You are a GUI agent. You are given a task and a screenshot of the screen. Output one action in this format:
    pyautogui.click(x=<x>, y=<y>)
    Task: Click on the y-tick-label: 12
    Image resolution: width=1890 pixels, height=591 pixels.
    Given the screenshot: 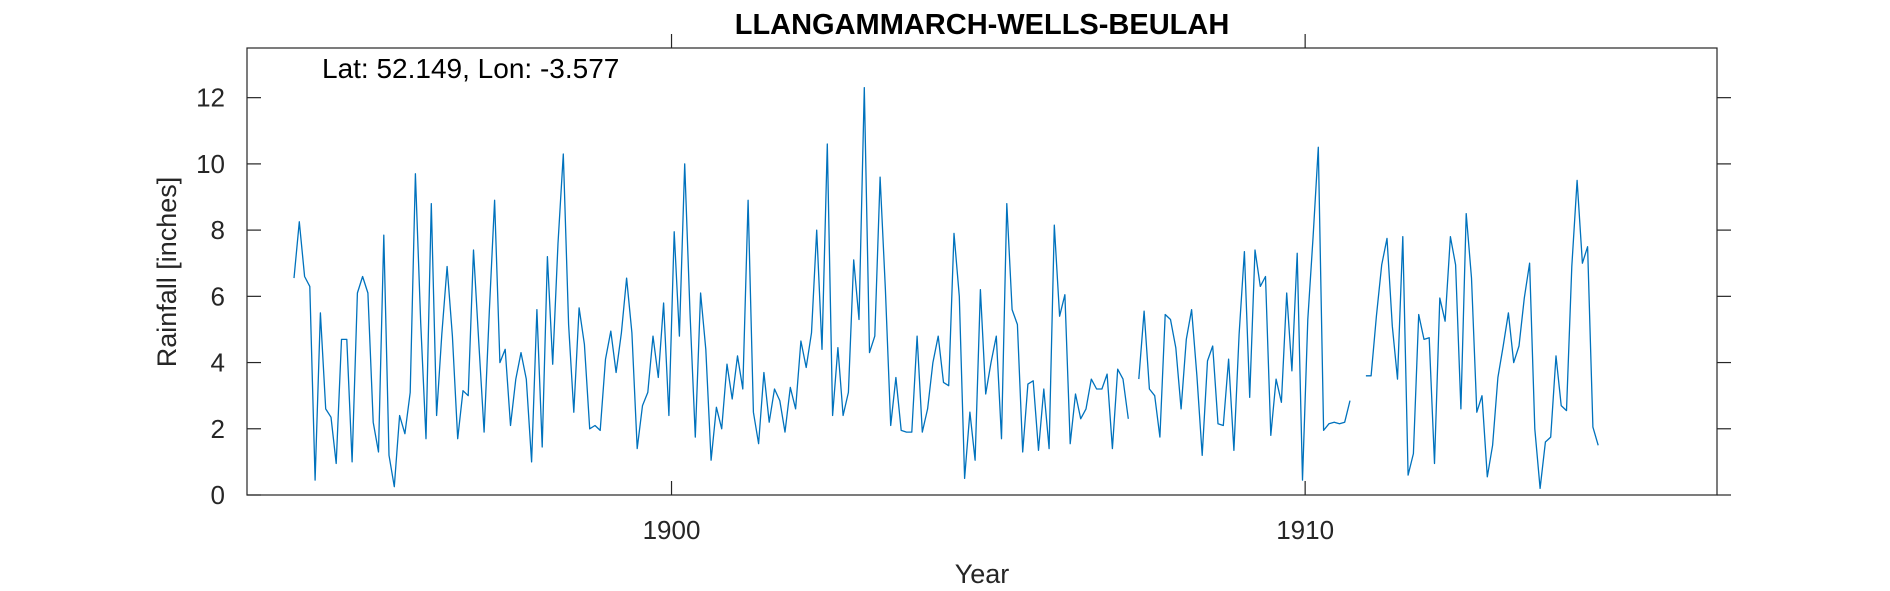 What is the action you would take?
    pyautogui.click(x=210, y=98)
    